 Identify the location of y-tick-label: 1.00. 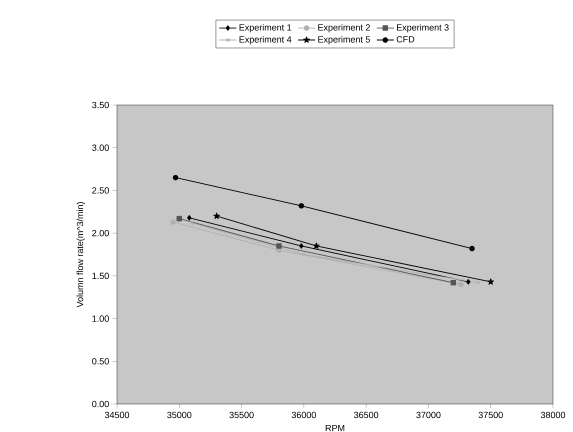
(100, 318).